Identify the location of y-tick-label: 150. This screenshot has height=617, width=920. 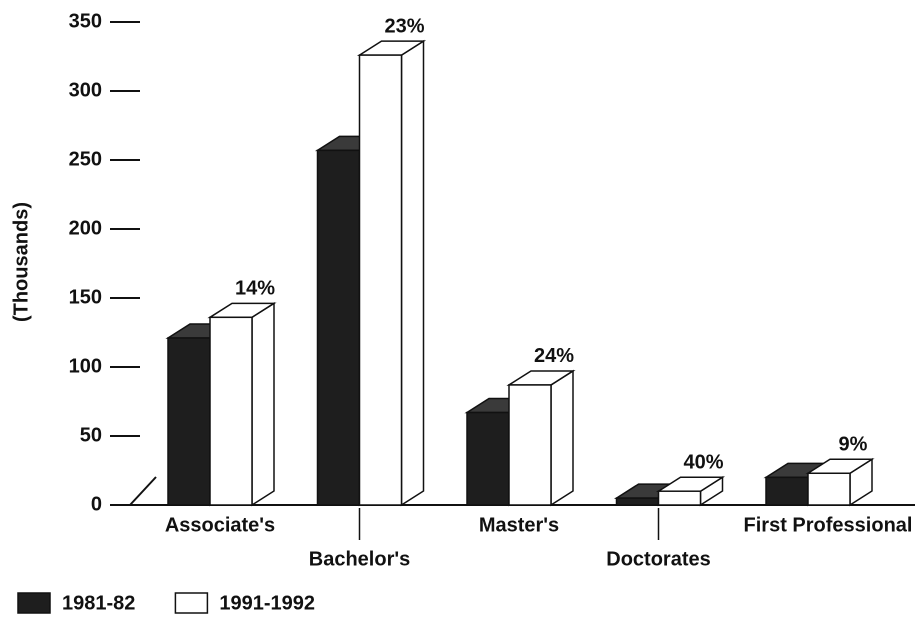
(85, 297).